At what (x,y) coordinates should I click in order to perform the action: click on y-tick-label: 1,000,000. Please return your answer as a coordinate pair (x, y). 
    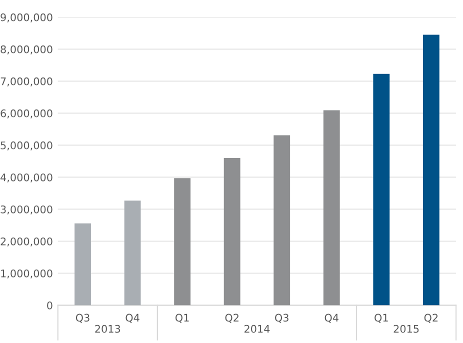
    Looking at the image, I should click on (26, 273).